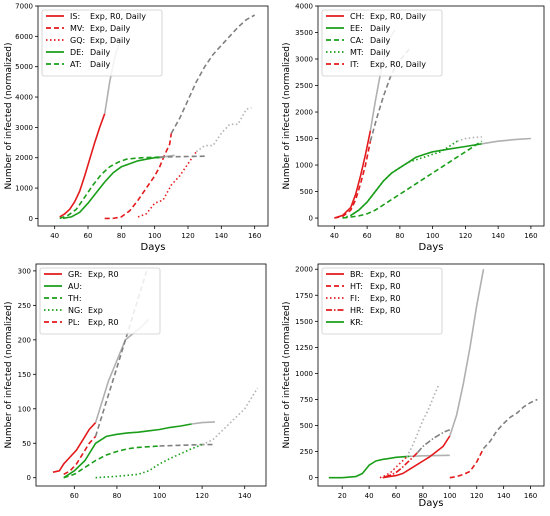 The width and height of the screenshot is (550, 516). I want to click on legend-code: DE:, so click(77, 52).